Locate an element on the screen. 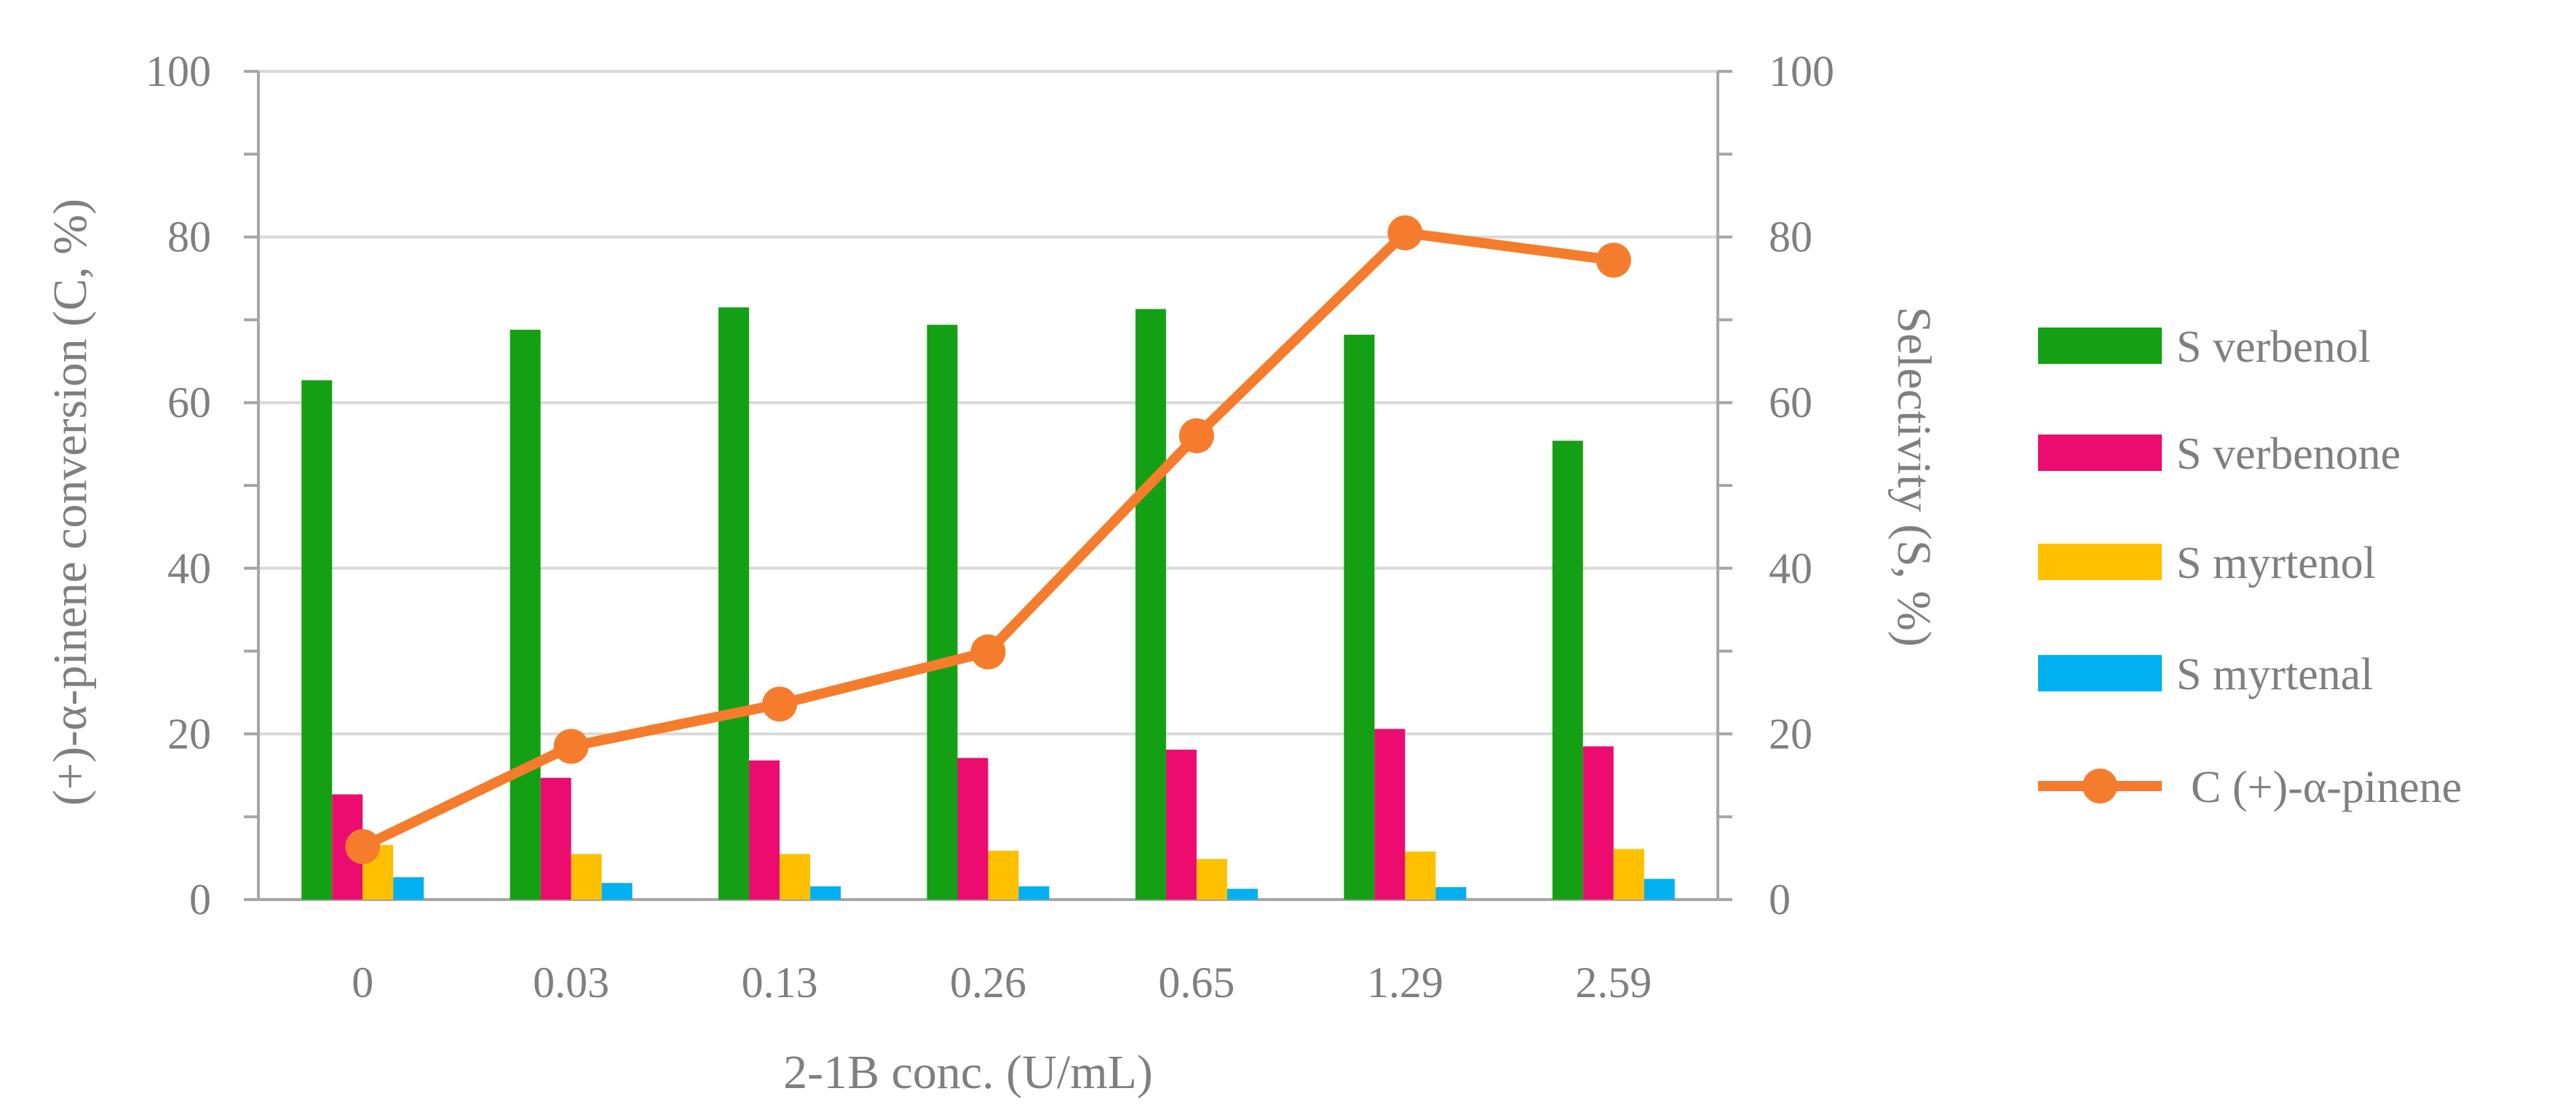 The width and height of the screenshot is (2576, 1115). y-right-tick-label: 0 is located at coordinates (1780, 900).